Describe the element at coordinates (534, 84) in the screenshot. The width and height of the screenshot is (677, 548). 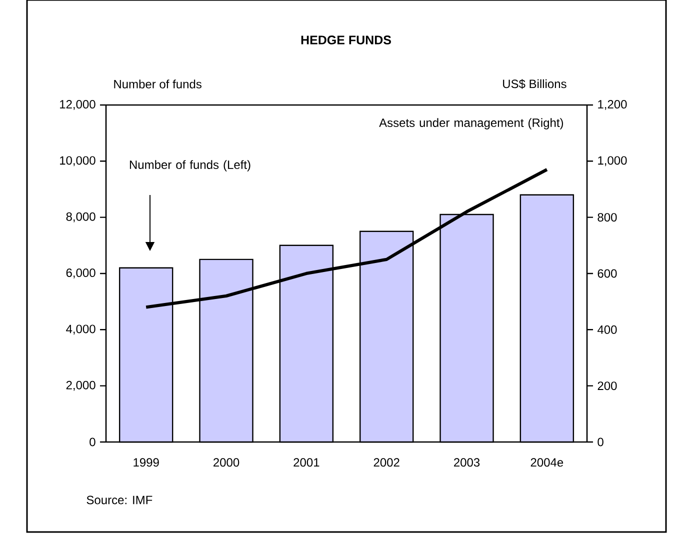
I see `y2-axis-title: US$ Billions` at that location.